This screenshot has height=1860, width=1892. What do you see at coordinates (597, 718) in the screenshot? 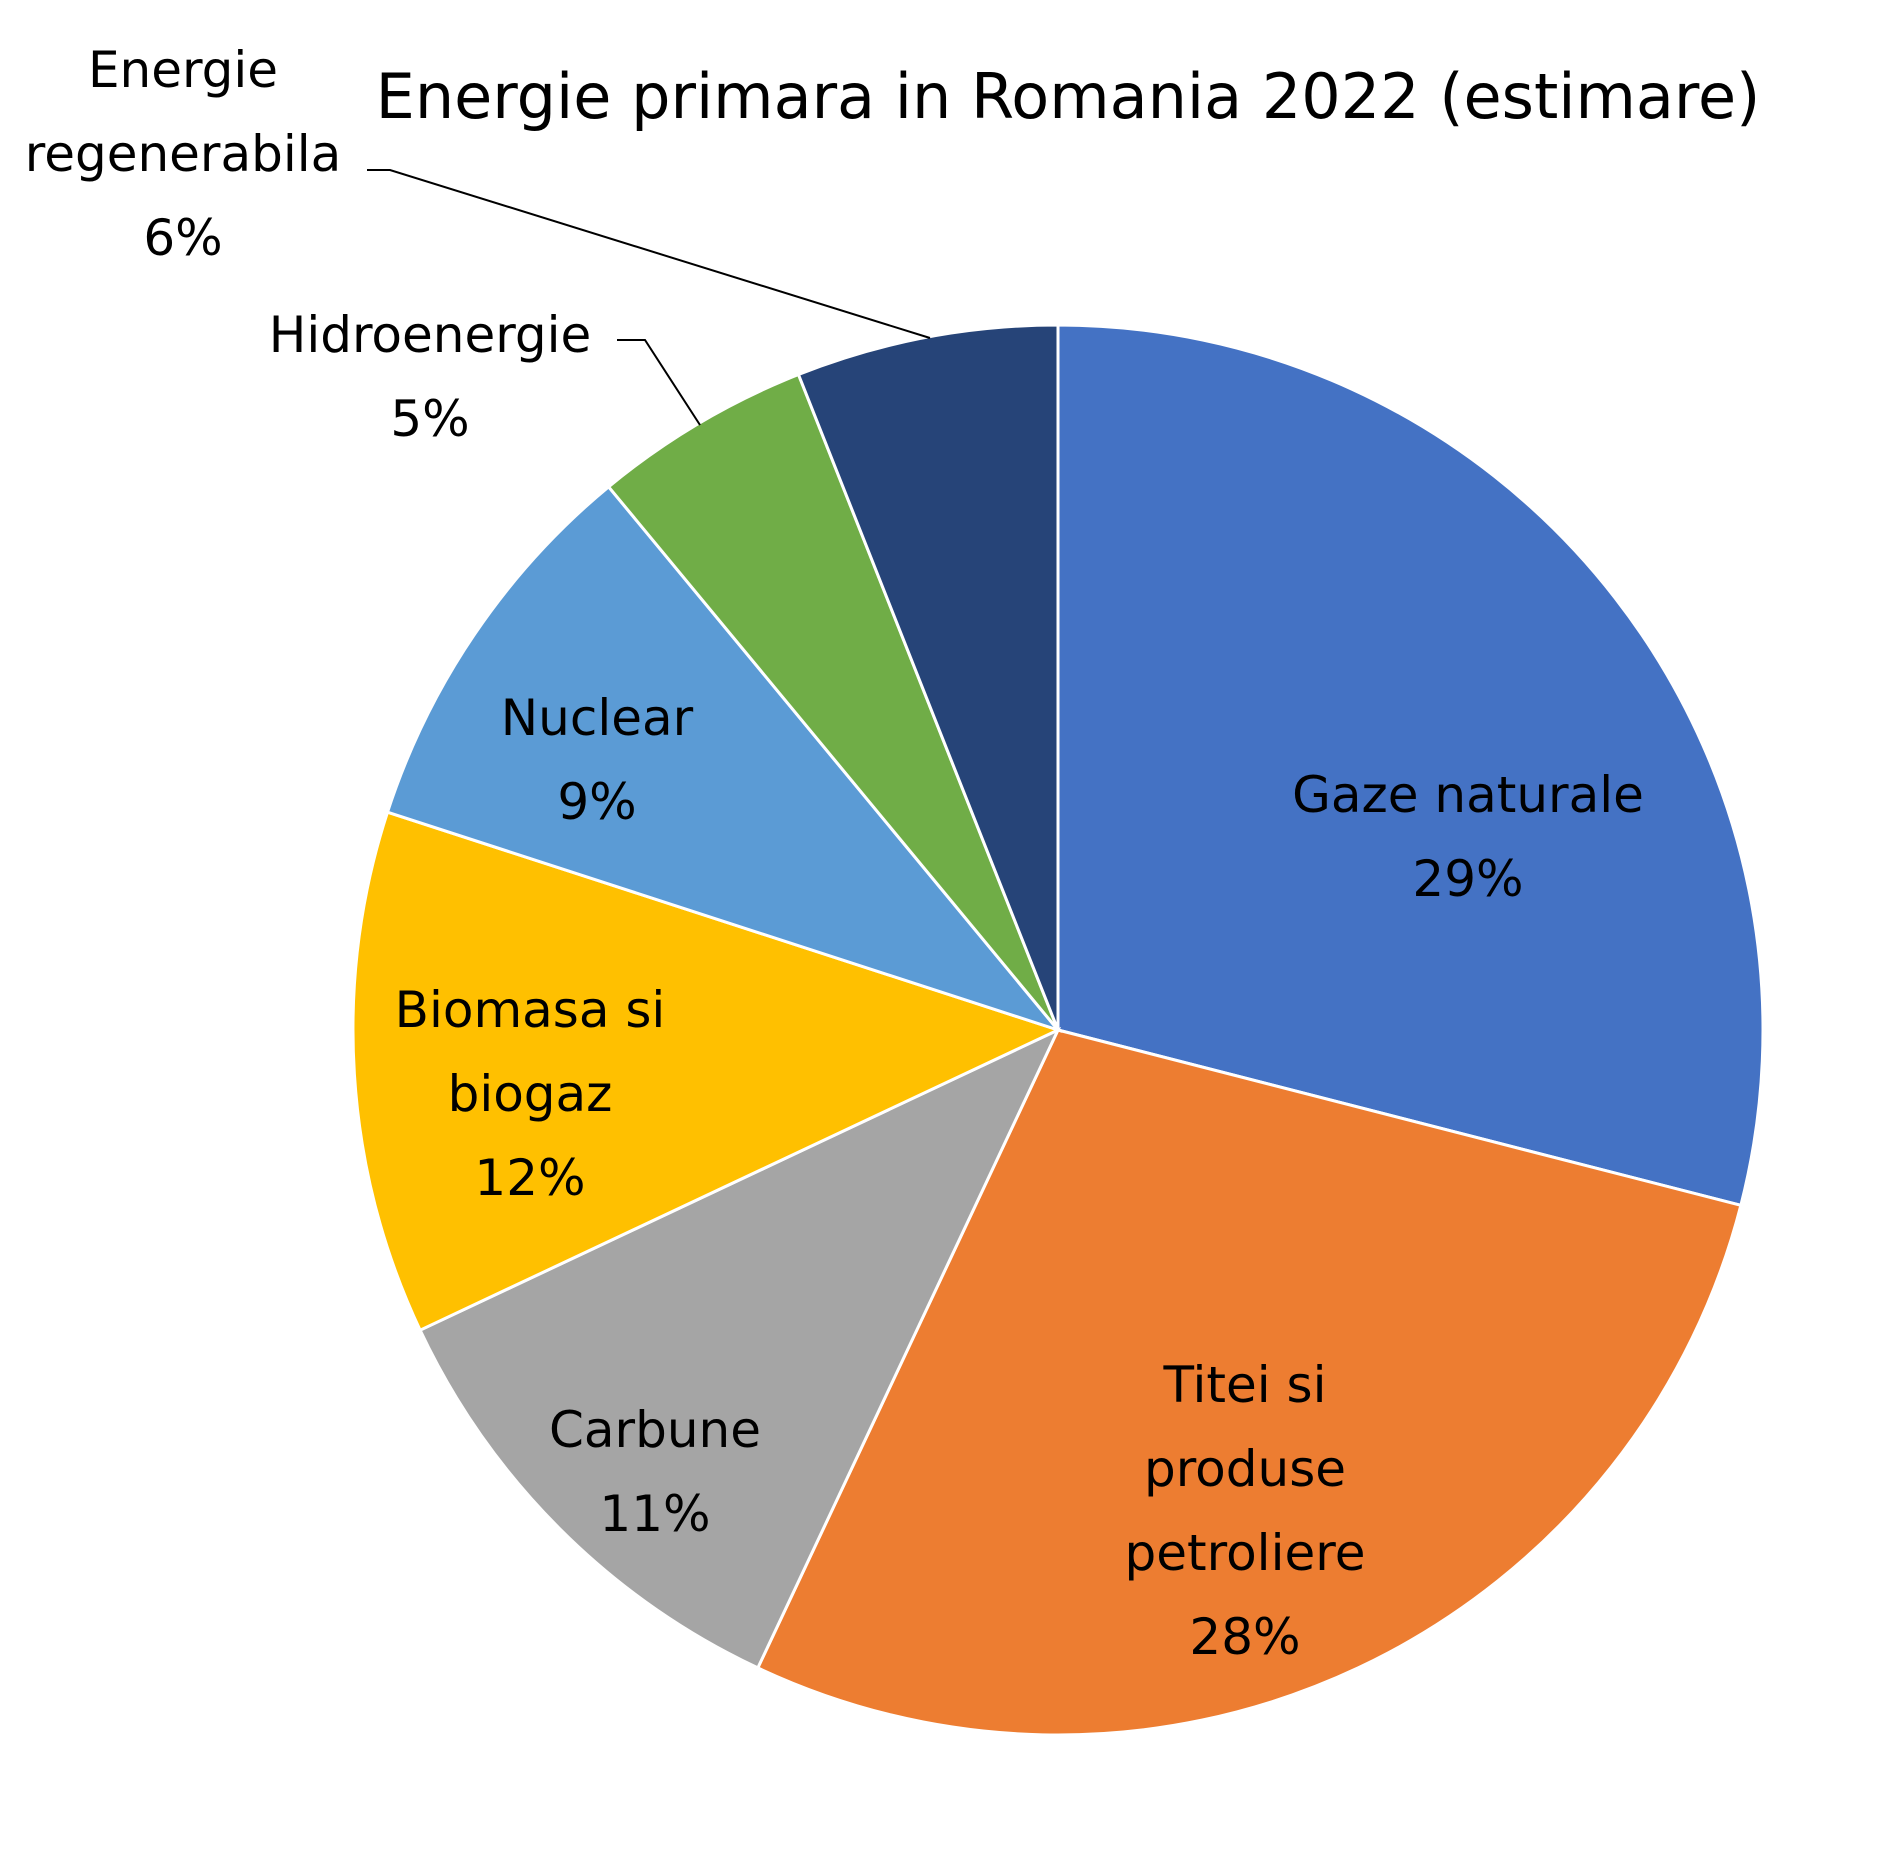
I see `data-label-name-nuclear: Nuclear` at bounding box center [597, 718].